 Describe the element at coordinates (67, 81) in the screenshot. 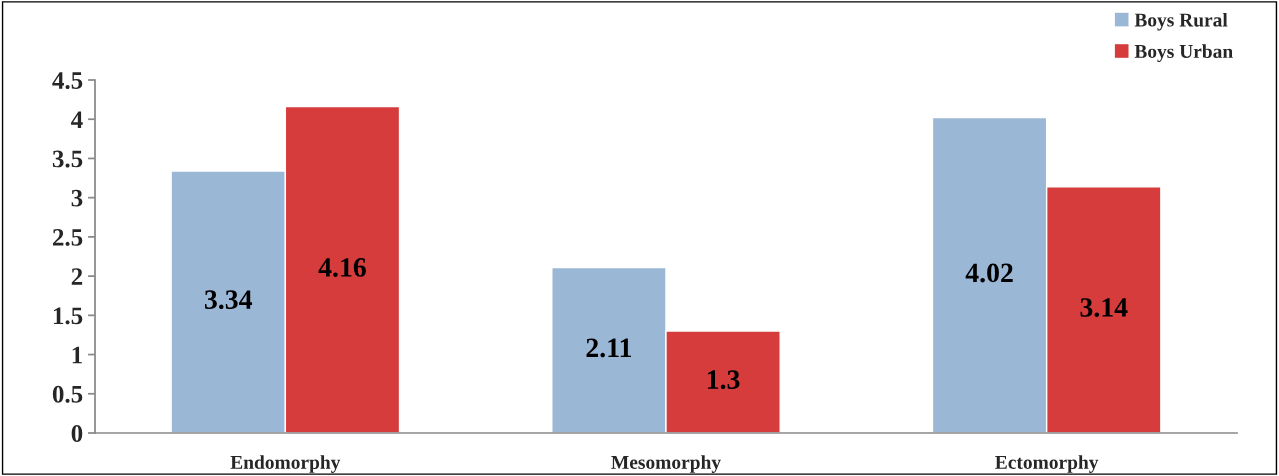

I see `y-tick-label: 4.5` at that location.